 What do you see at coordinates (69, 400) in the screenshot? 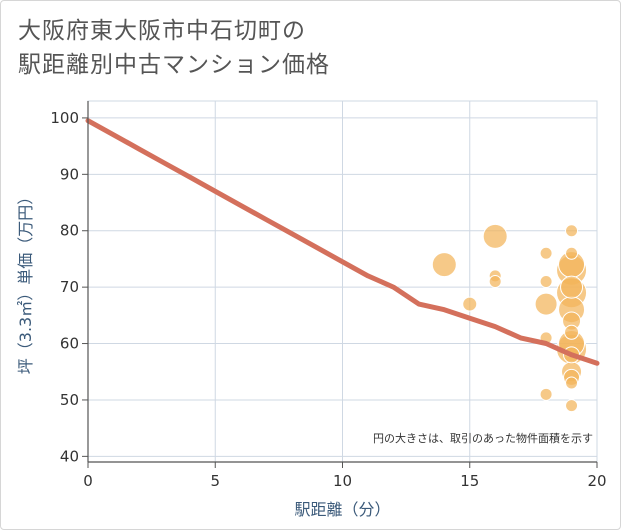
I see `y-tick-label-50: 50` at bounding box center [69, 400].